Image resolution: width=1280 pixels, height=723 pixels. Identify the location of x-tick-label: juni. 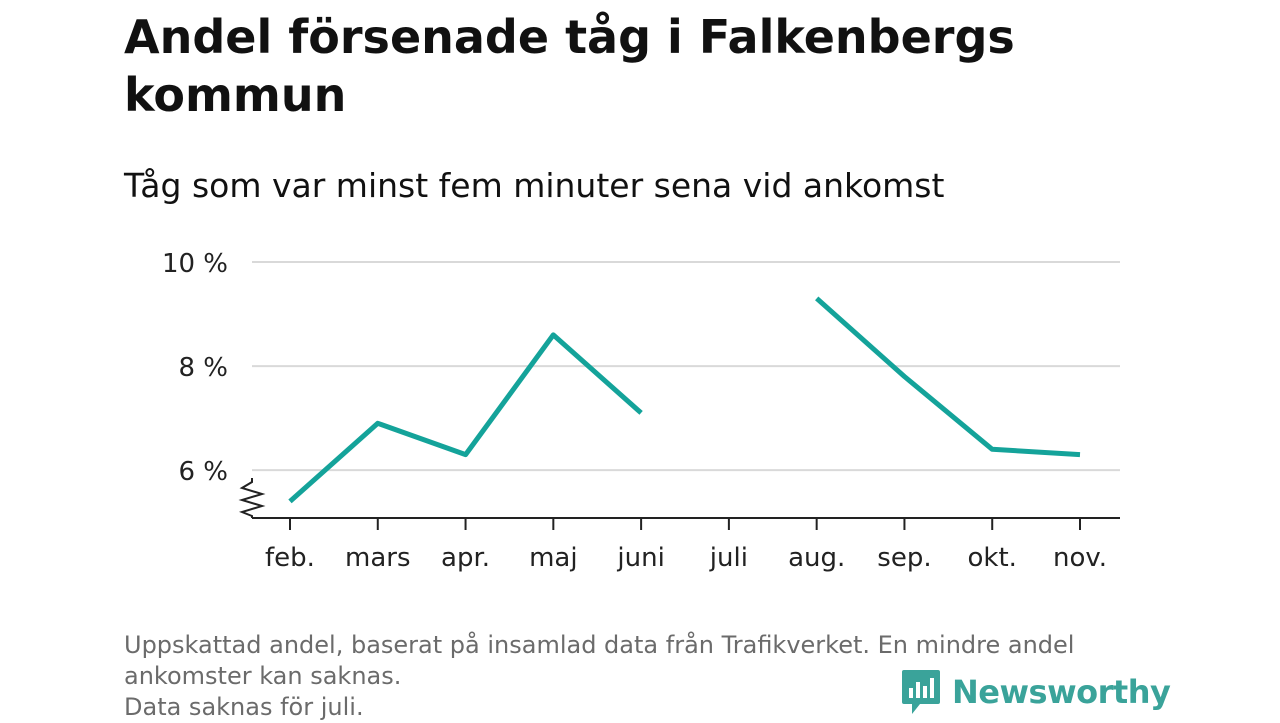
(640, 558).